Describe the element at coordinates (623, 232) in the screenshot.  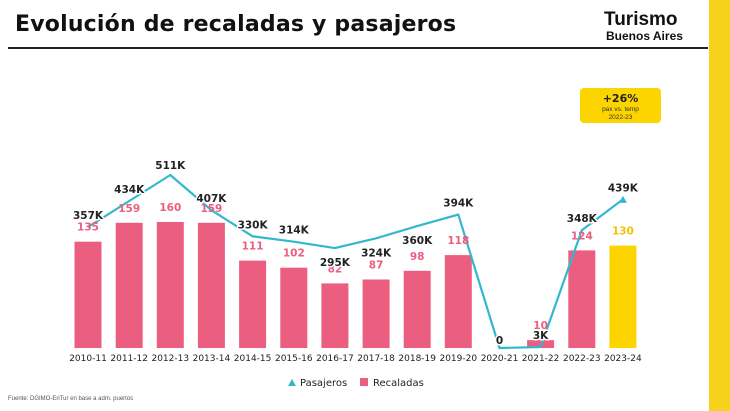
I see `bar-label-2023-24: 130` at that location.